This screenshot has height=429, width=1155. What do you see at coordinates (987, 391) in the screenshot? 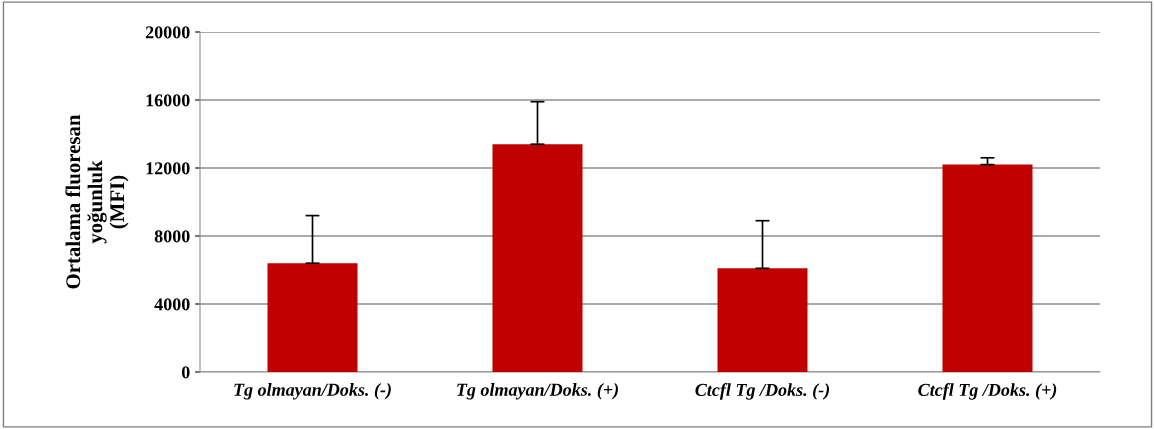
I see `x-tick-label: Ctcfl Tg /Doks. (+)` at bounding box center [987, 391].